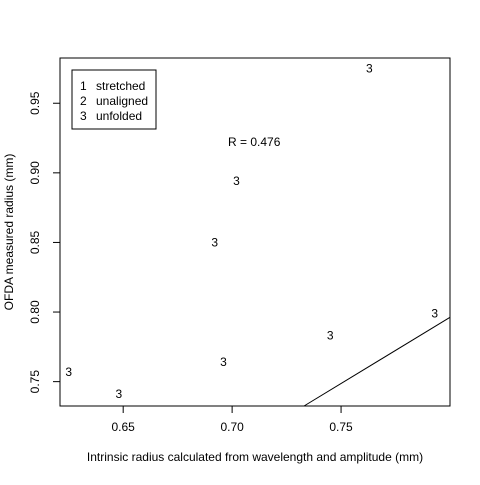  What do you see at coordinates (83, 116) in the screenshot?
I see `legend-marker-3: 3` at bounding box center [83, 116].